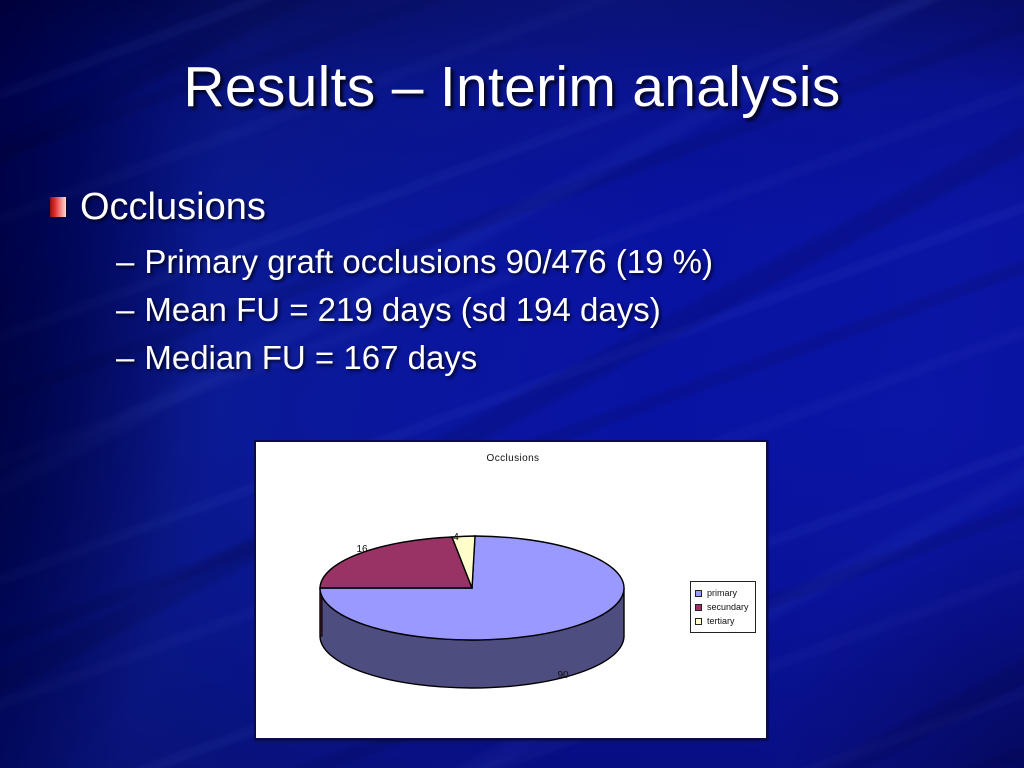  I want to click on pie-data-label-secundary: 16, so click(362, 549).